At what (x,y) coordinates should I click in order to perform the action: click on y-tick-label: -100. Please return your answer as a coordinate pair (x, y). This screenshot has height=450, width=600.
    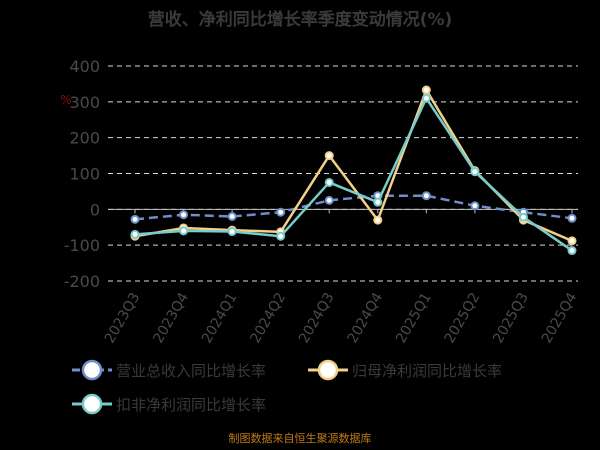
    Looking at the image, I should click on (82, 245).